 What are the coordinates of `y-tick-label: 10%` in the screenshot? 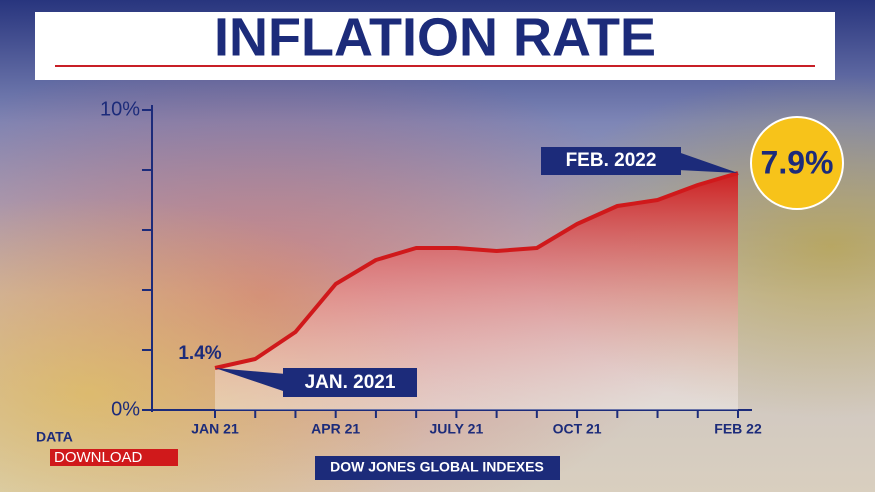 It's located at (120, 109).